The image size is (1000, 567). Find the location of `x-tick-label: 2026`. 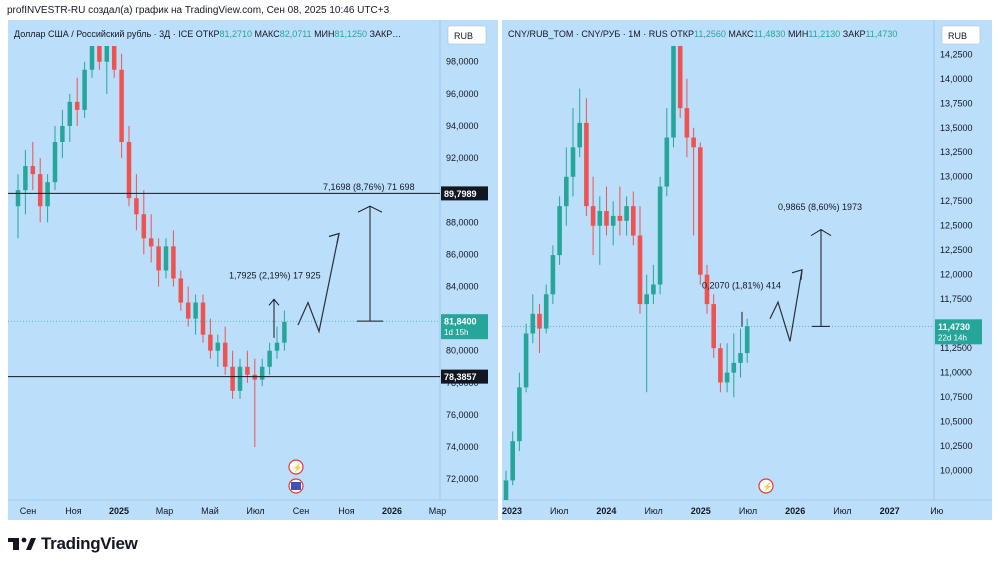

x-tick-label: 2026 is located at coordinates (392, 511).